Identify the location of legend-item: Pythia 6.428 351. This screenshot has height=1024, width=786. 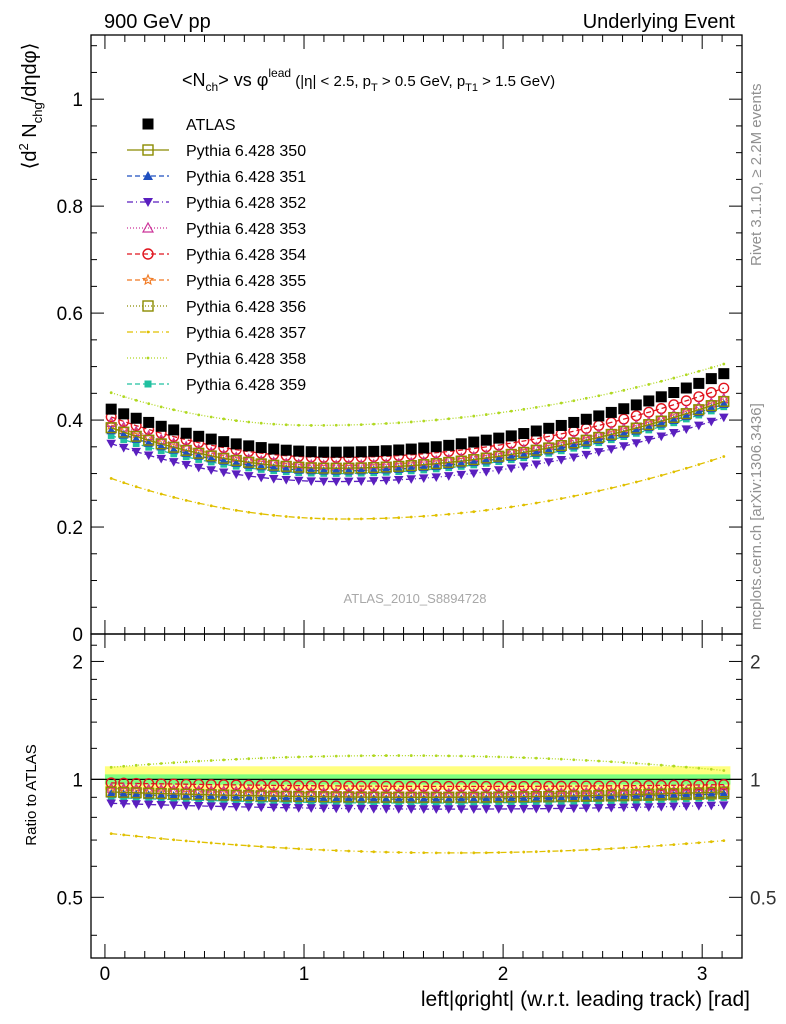
(216, 177).